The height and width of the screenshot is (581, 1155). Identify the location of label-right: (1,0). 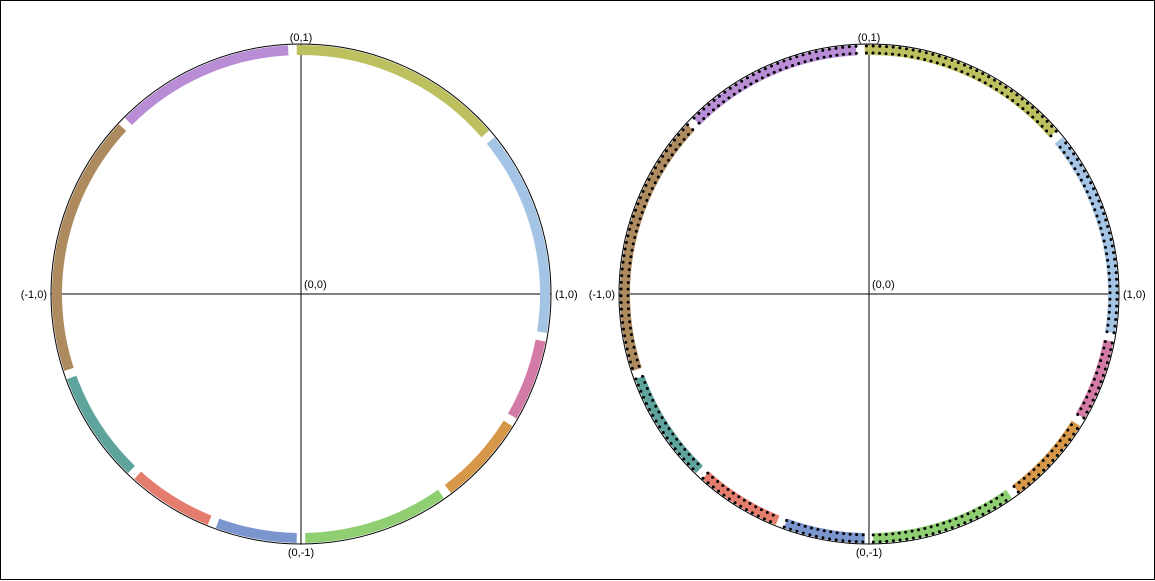
(566, 295).